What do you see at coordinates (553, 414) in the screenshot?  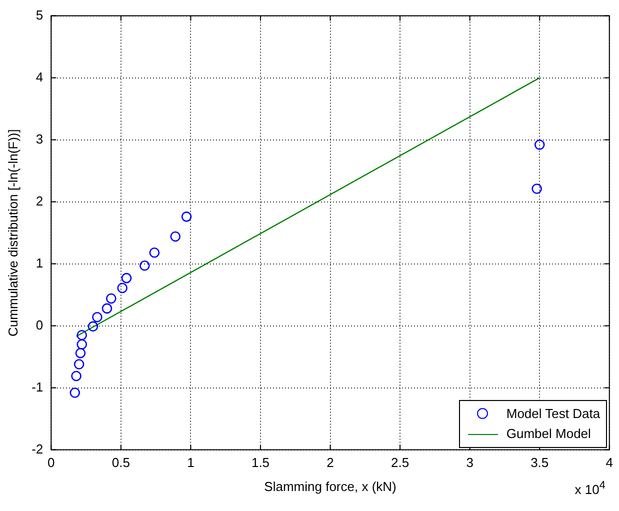 I see `legend-label: Model Test Data` at bounding box center [553, 414].